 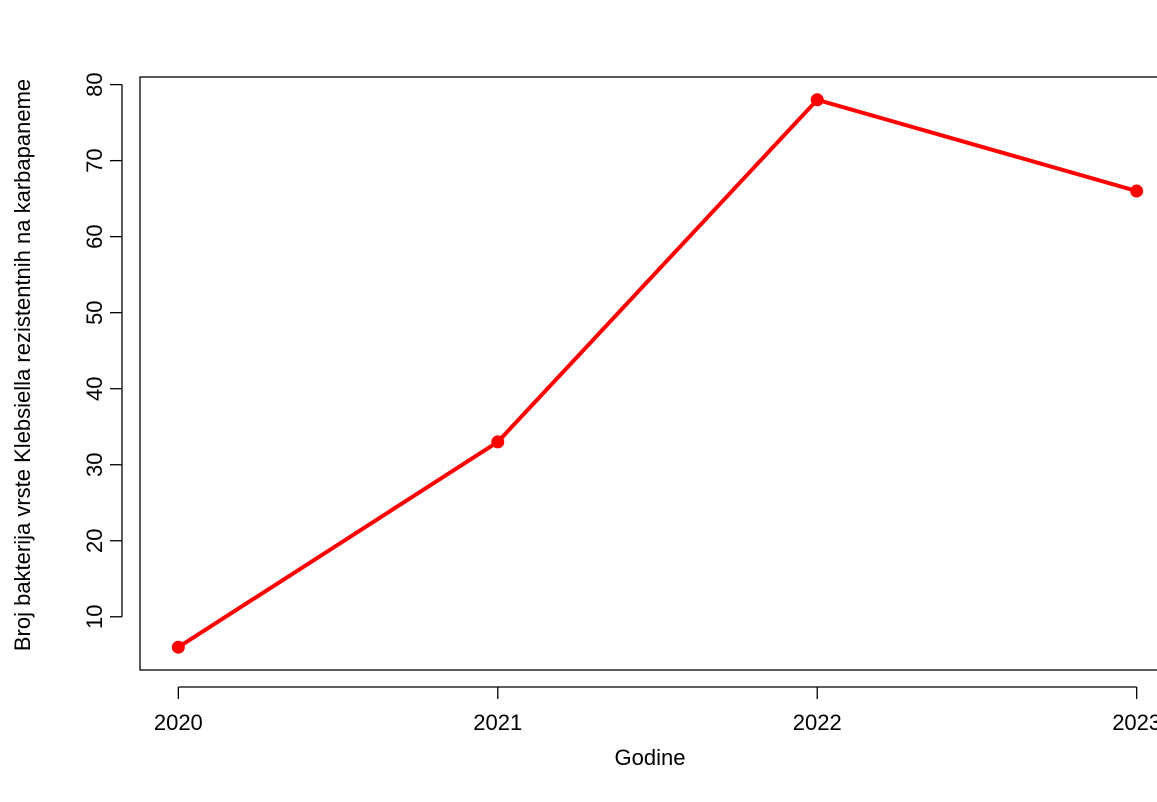 I want to click on y-tick-label: 40, so click(x=94, y=388).